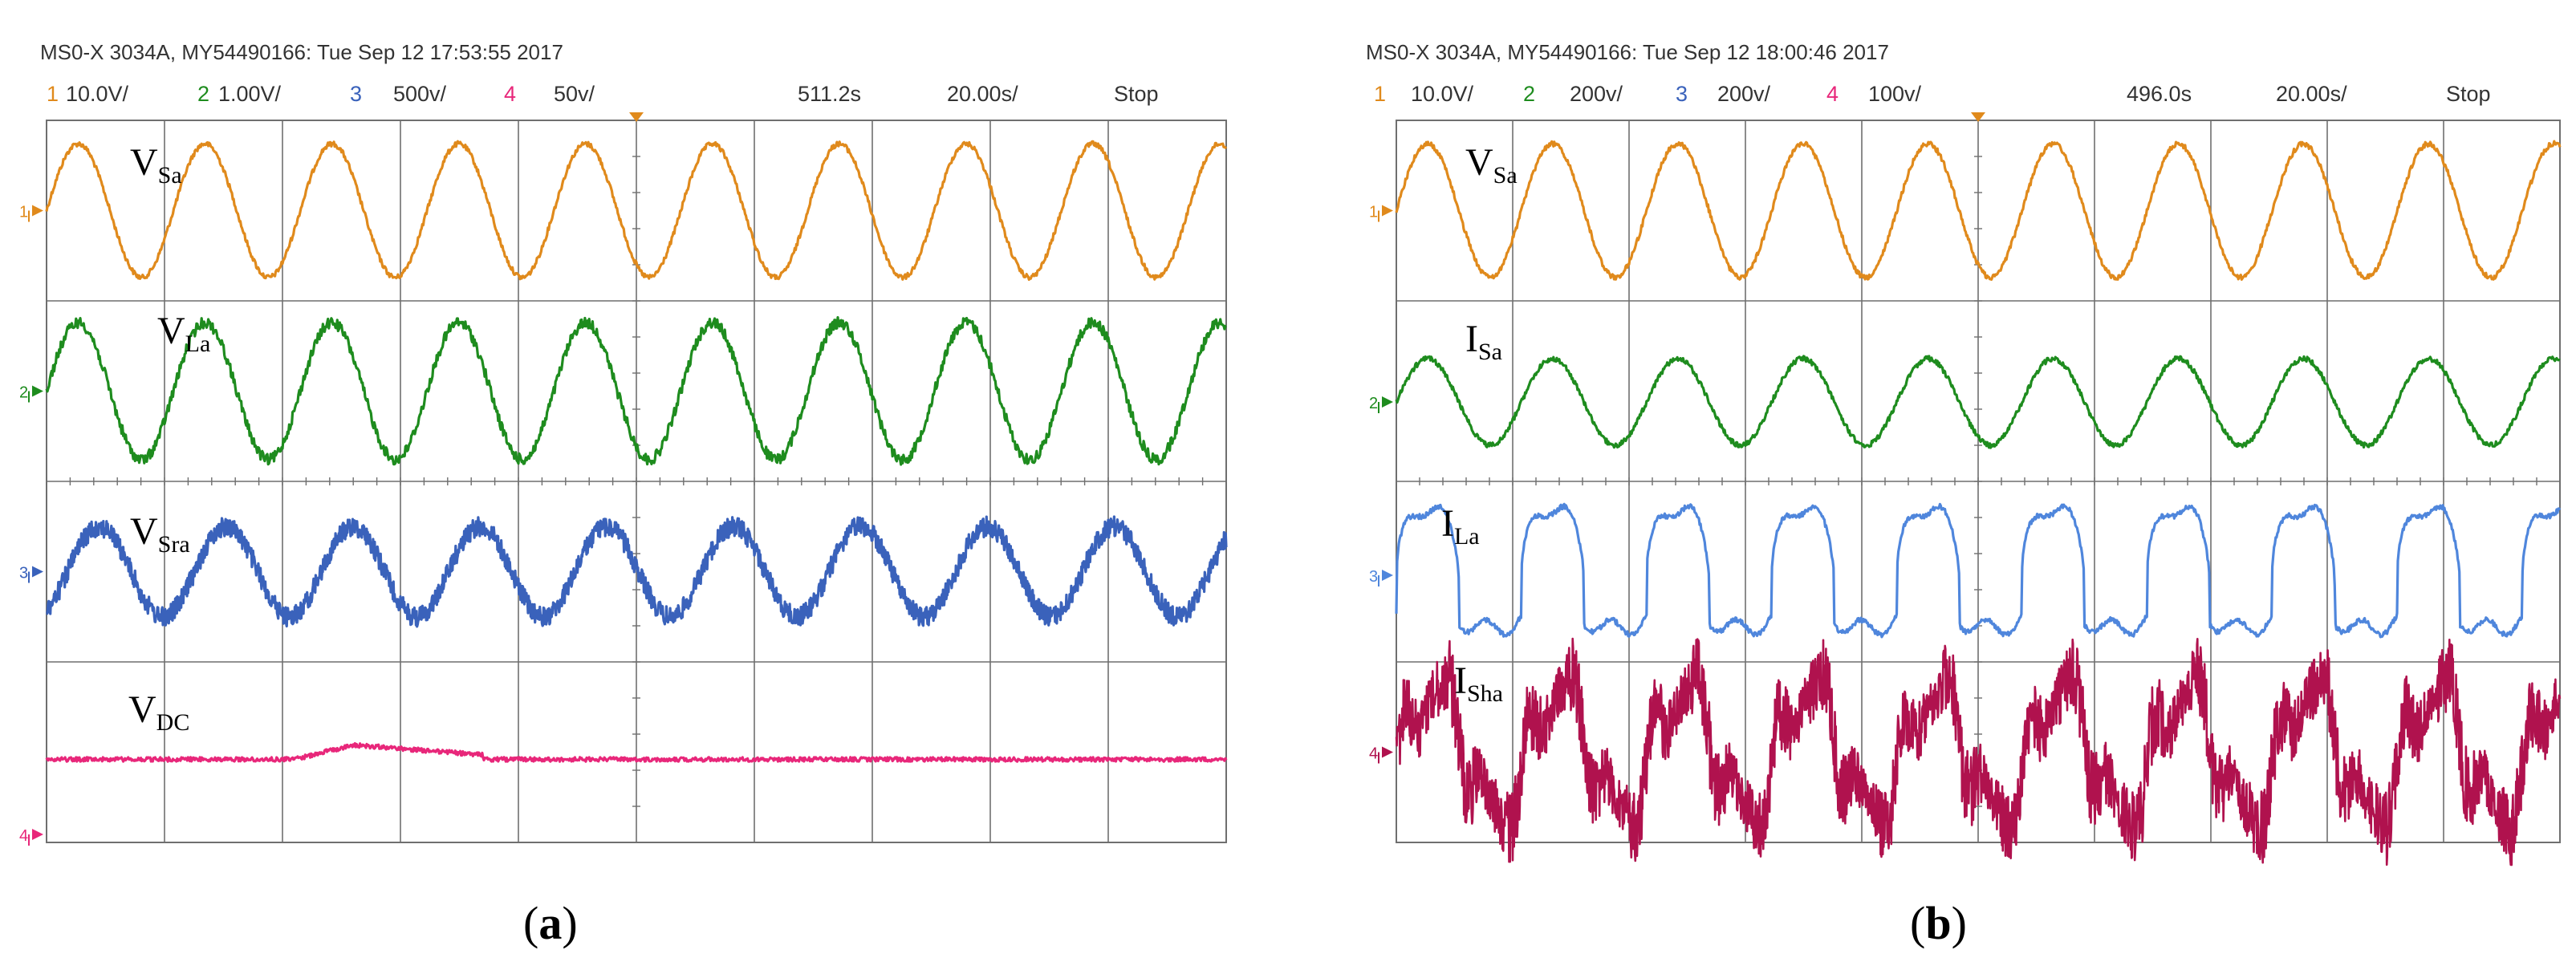  I want to click on ch3-scale-b: 200v/, so click(1744, 94).